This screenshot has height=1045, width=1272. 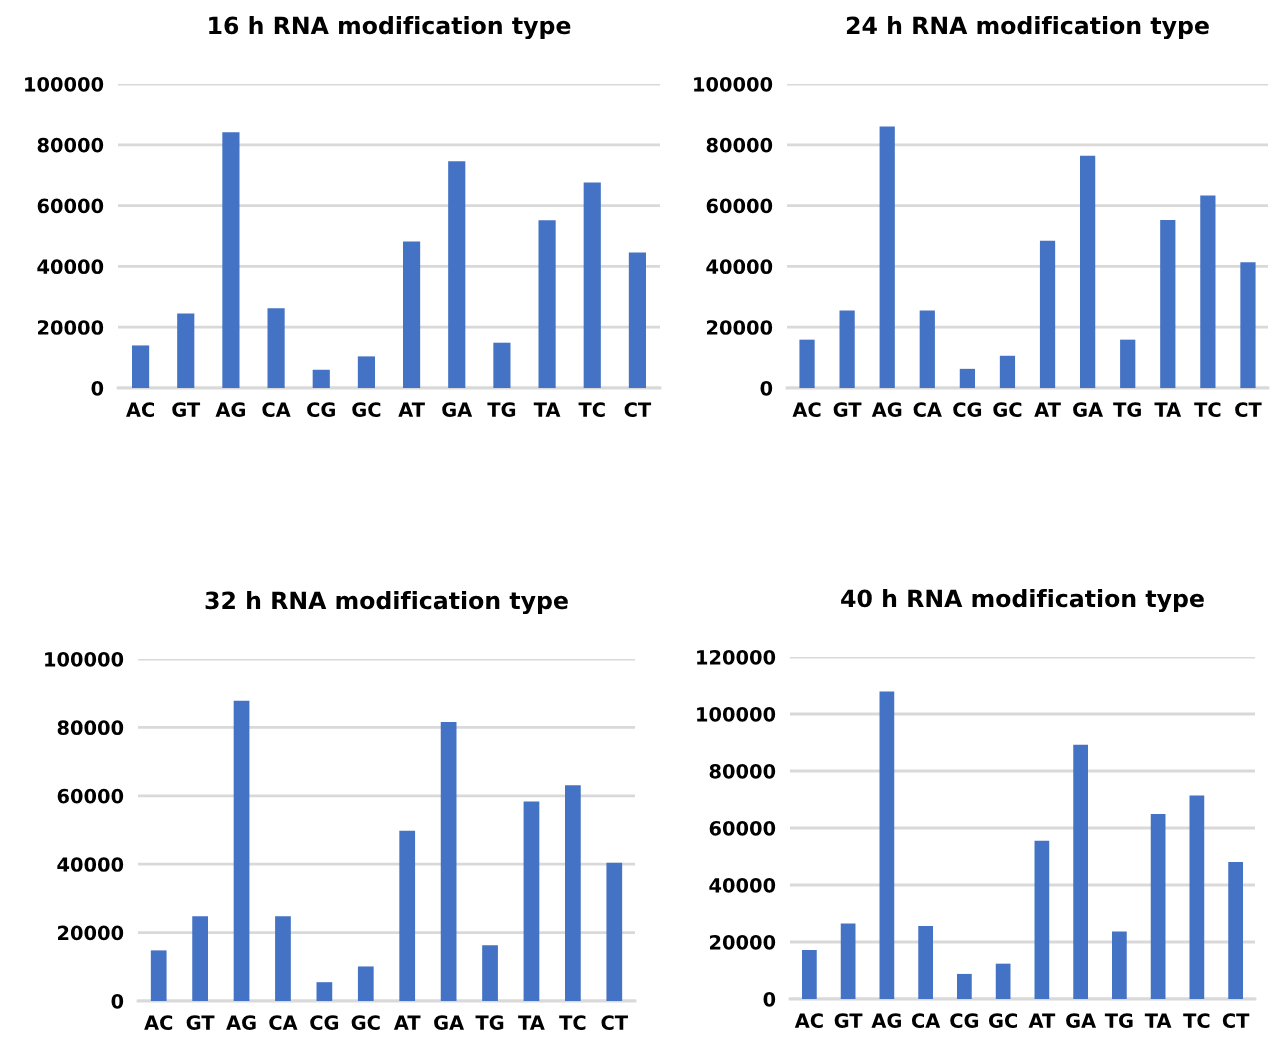 I want to click on y-tick-label: 120000, so click(x=736, y=657).